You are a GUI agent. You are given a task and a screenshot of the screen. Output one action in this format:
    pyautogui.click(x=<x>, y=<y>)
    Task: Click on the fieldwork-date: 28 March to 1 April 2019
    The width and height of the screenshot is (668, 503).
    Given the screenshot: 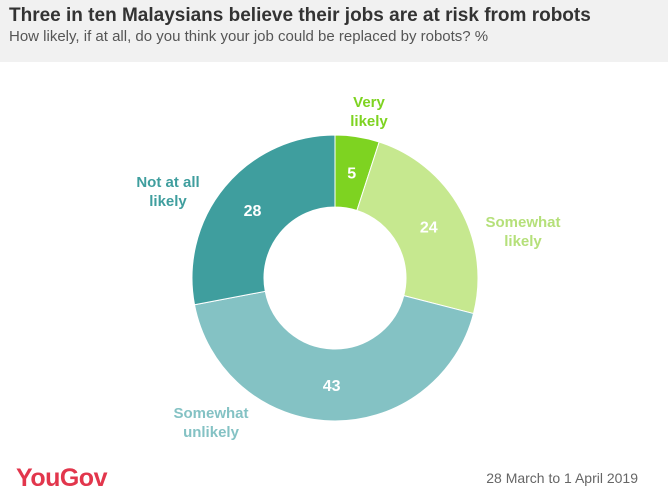 What is the action you would take?
    pyautogui.click(x=562, y=478)
    